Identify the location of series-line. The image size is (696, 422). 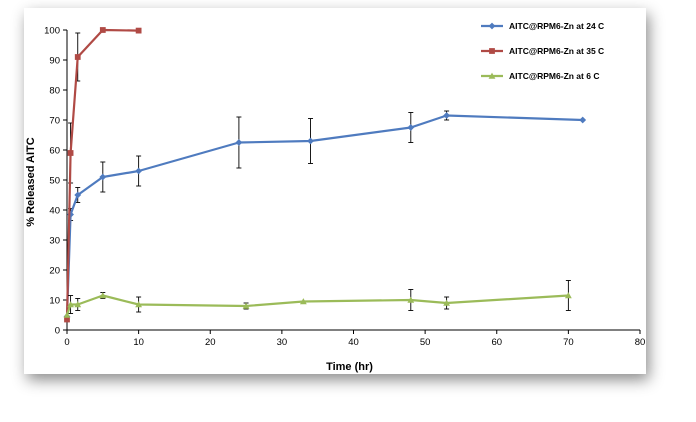
(317, 305).